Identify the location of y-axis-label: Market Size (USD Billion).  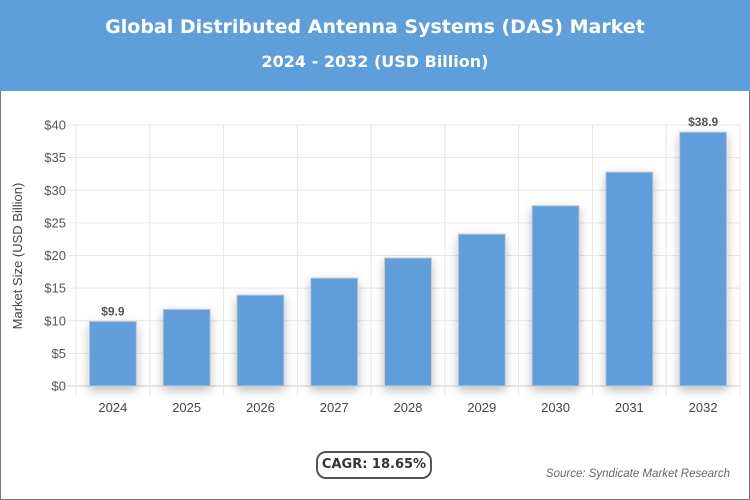
(17, 256).